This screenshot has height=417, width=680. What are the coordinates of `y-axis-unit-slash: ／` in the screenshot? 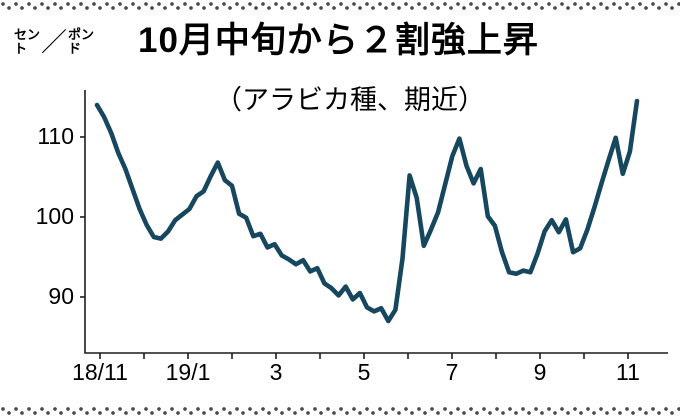 It's located at (54, 42).